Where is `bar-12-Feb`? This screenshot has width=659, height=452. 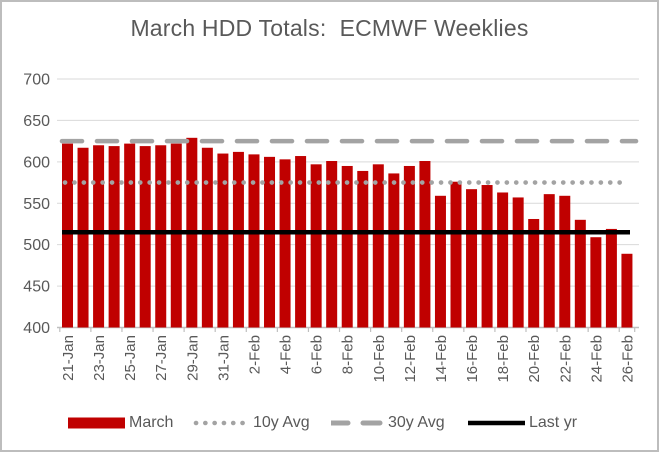
bar-12-Feb is located at coordinates (409, 246).